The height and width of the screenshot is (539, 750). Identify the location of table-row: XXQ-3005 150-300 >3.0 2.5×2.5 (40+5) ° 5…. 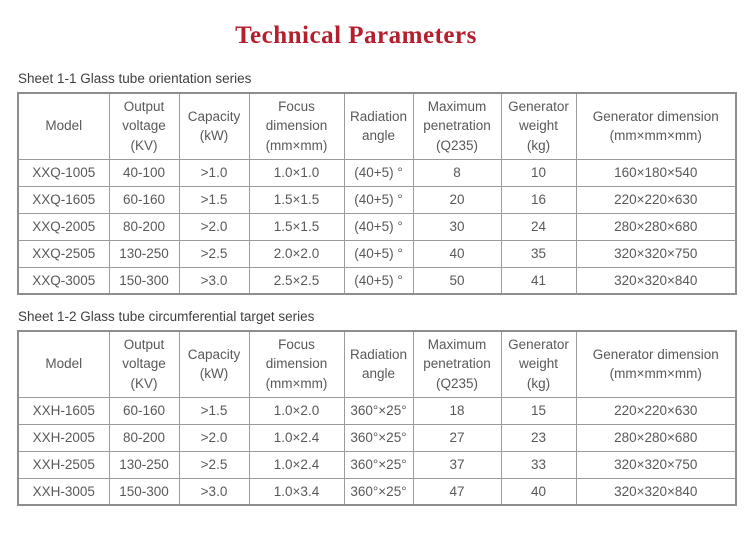
(377, 280).